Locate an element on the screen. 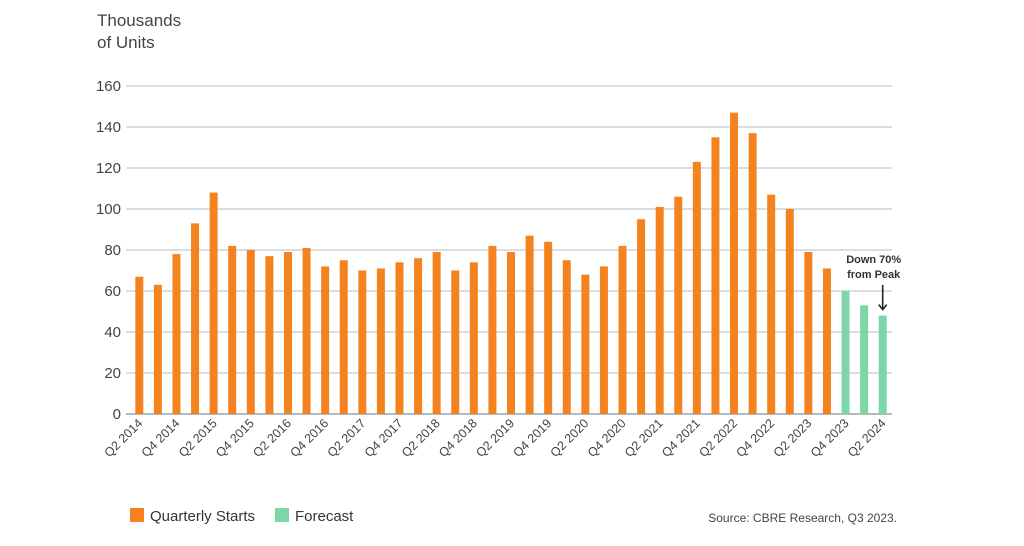  x-tick-label: Q4 2018 is located at coordinates (458, 438).